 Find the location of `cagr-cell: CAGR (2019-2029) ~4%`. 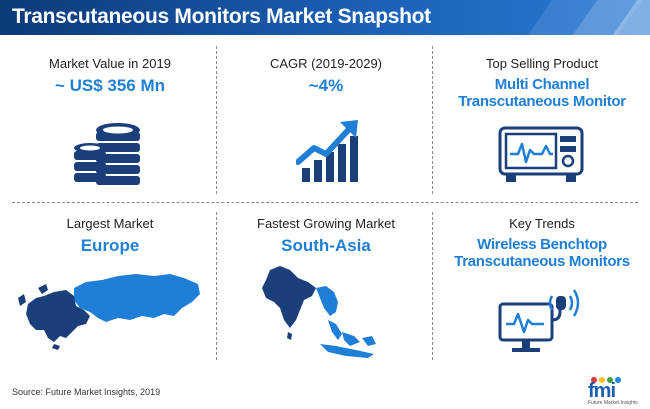

cagr-cell: CAGR (2019-2029) ~4% is located at coordinates (326, 75).